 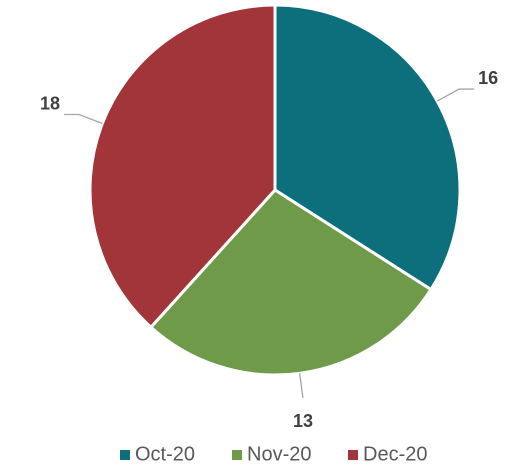 What do you see at coordinates (165, 454) in the screenshot?
I see `legend-label: Oct-20` at bounding box center [165, 454].